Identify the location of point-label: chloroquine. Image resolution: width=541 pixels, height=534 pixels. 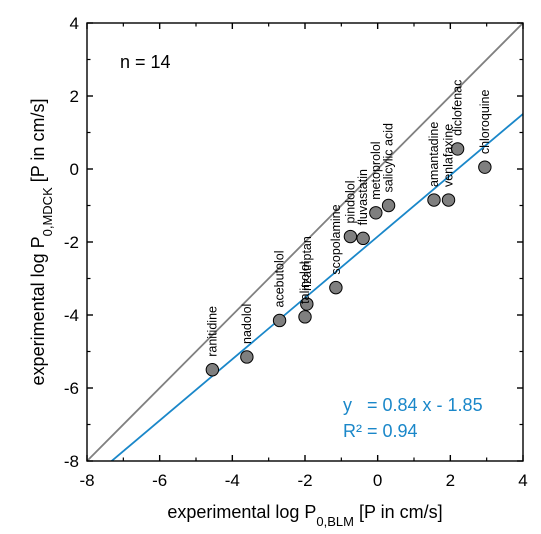
(485, 121).